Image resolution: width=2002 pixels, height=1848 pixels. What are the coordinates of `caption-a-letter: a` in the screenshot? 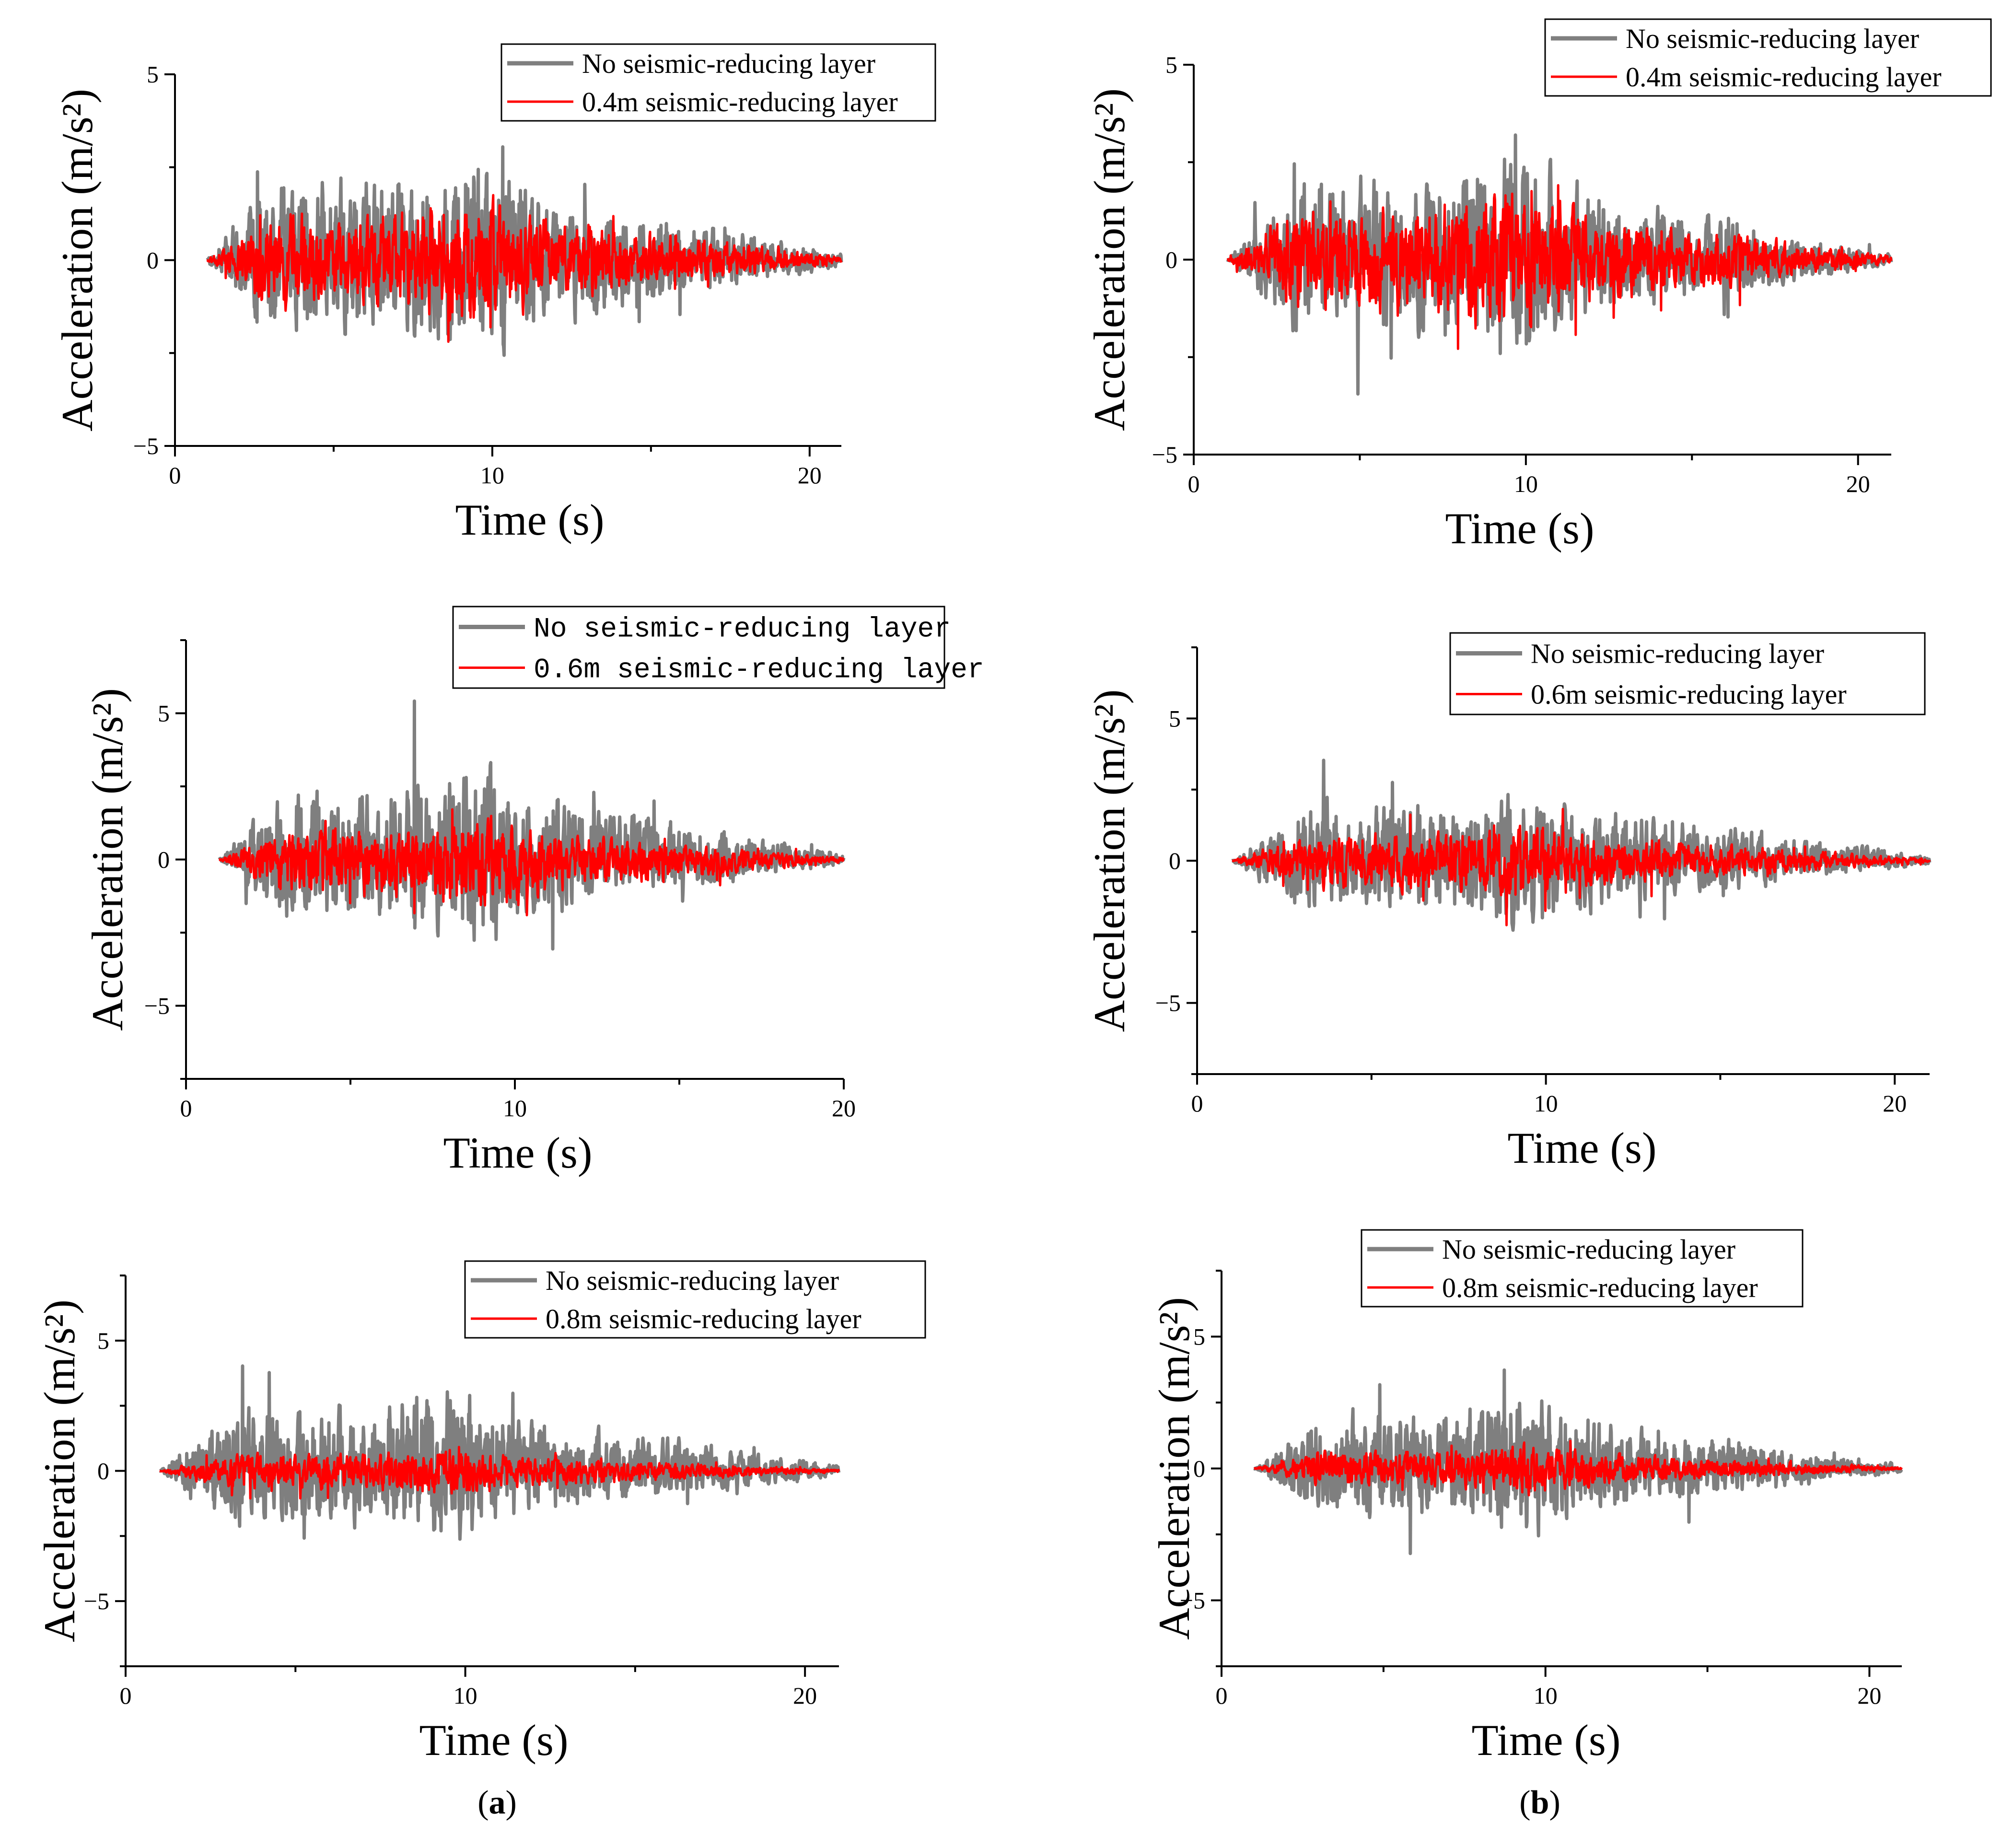 It's located at (498, 1802).